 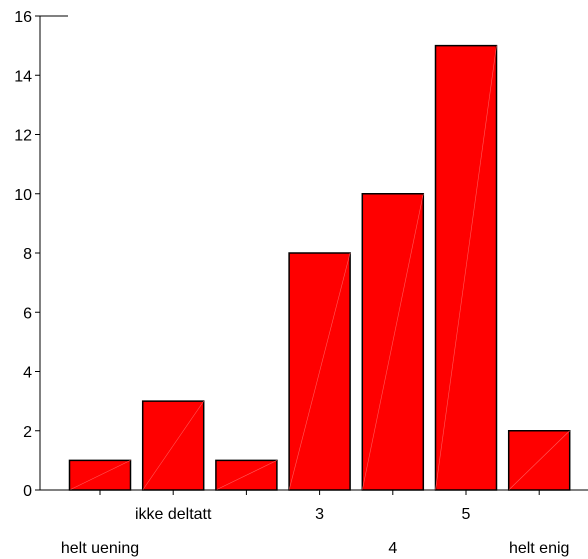 I want to click on y-tick-label: 16, so click(x=23, y=17).